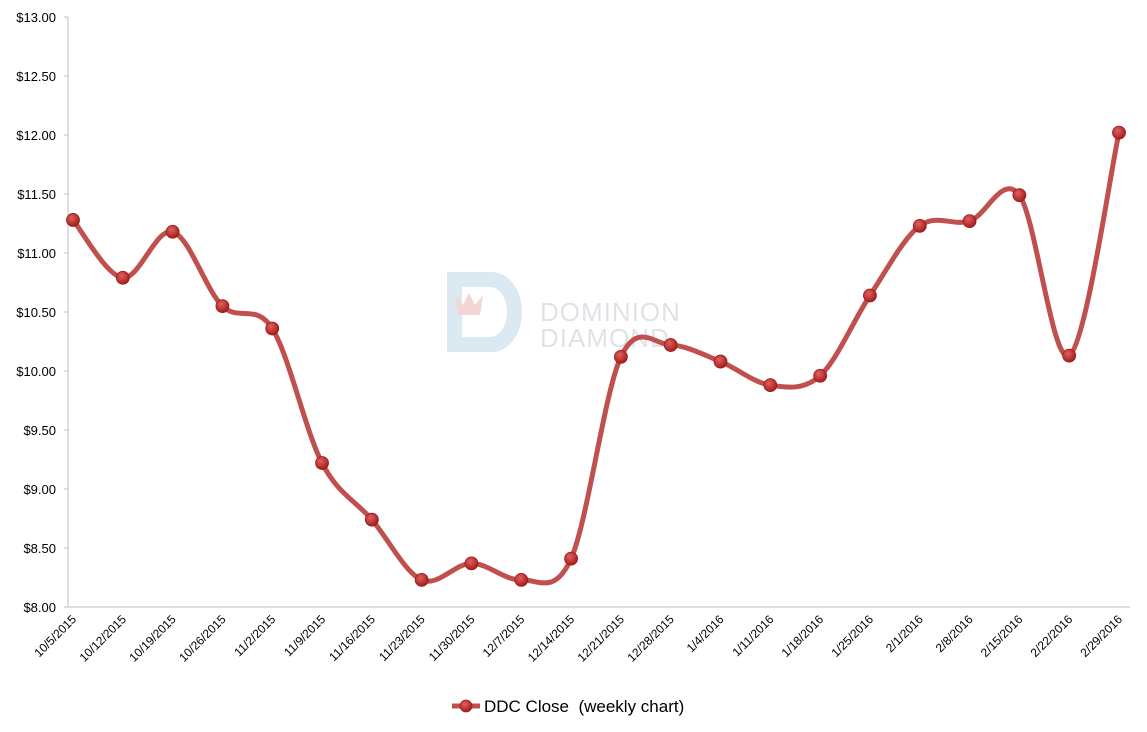 This screenshot has width=1147, height=732. Describe the element at coordinates (803, 636) in the screenshot. I see `x-tick-label: 1/18/2016` at that location.